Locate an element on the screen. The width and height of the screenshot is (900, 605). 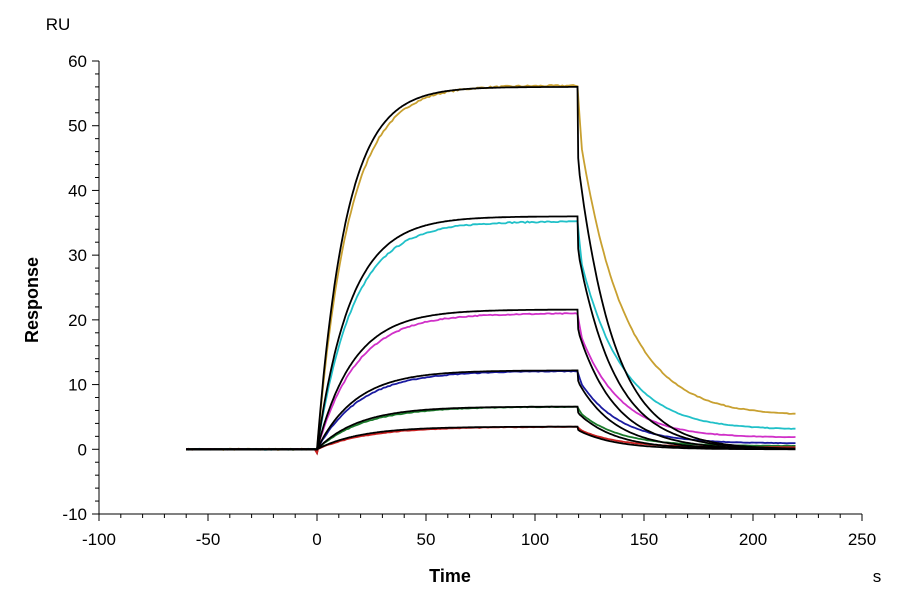
y-unit-label: RU is located at coordinates (58, 24).